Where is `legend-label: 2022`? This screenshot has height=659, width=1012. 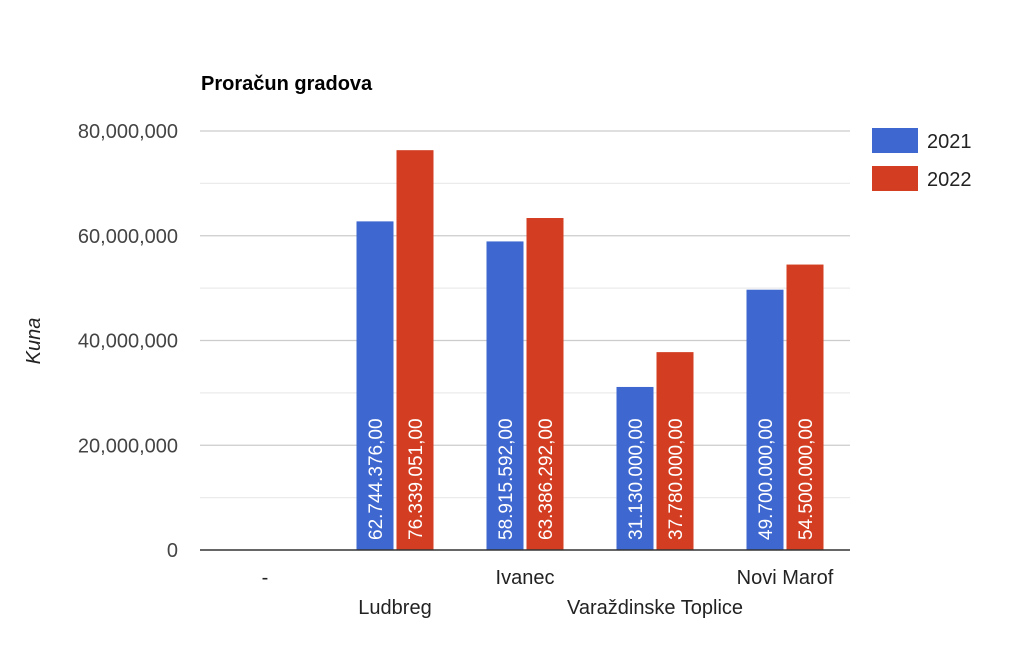 legend-label: 2022 is located at coordinates (949, 180).